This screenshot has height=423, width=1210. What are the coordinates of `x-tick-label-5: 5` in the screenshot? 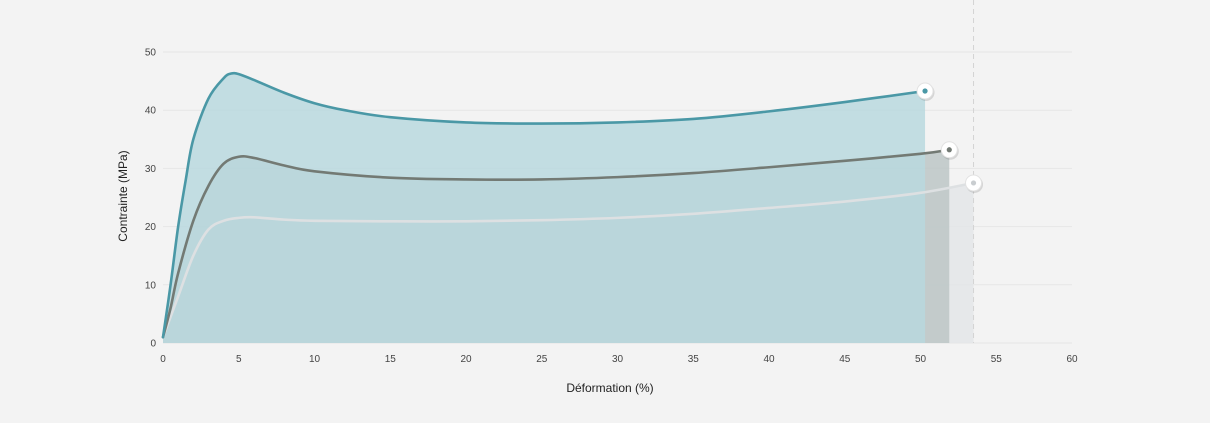 It's located at (239, 359).